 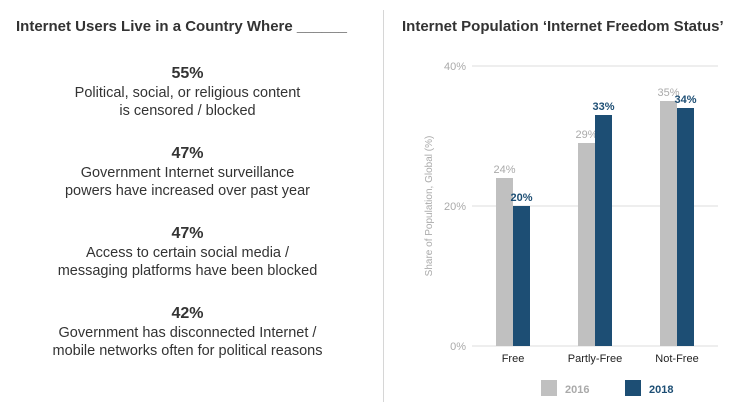 I want to click on stat-text-line: powers have increased over past year, so click(x=187, y=191).